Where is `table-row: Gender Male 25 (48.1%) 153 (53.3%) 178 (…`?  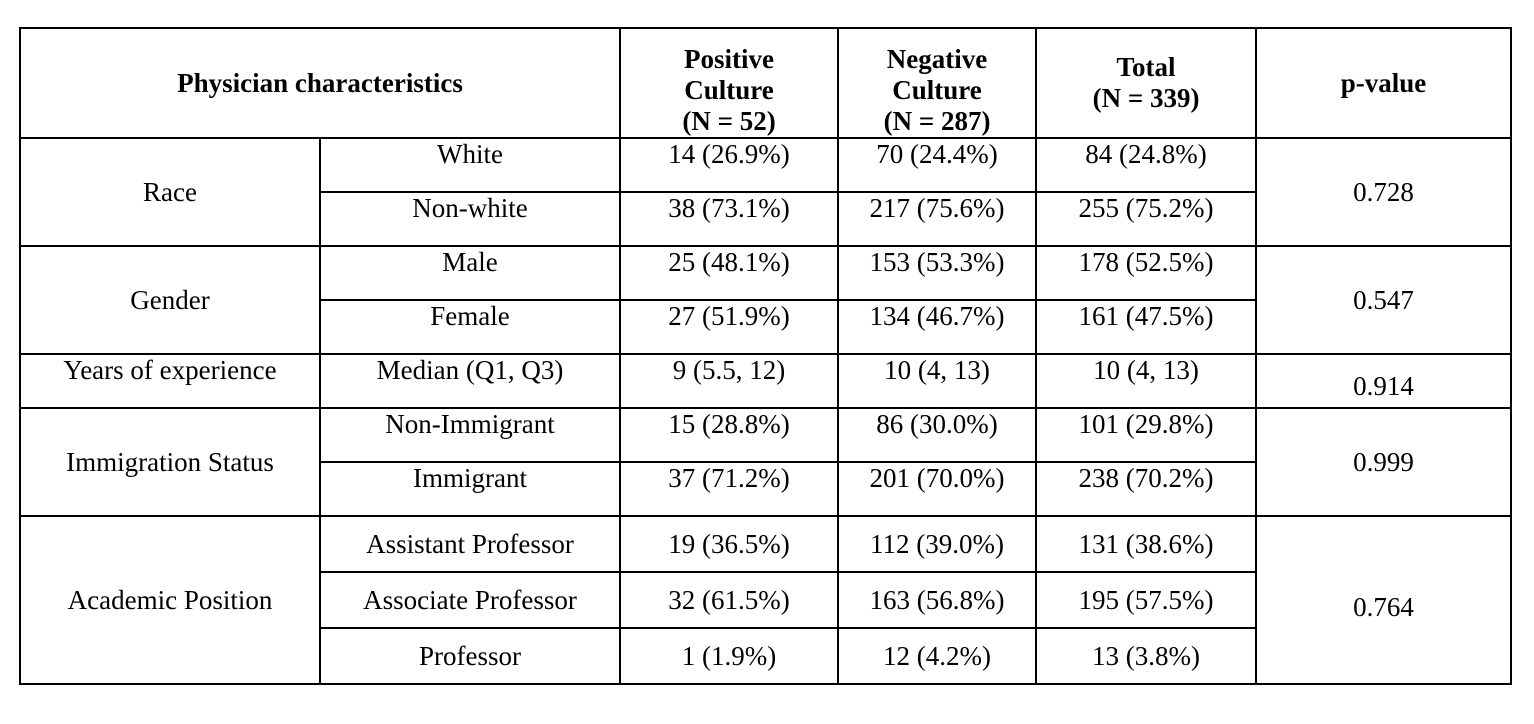 table-row: Gender Male 25 (48.1%) 153 (53.3%) 178 (… is located at coordinates (766, 300).